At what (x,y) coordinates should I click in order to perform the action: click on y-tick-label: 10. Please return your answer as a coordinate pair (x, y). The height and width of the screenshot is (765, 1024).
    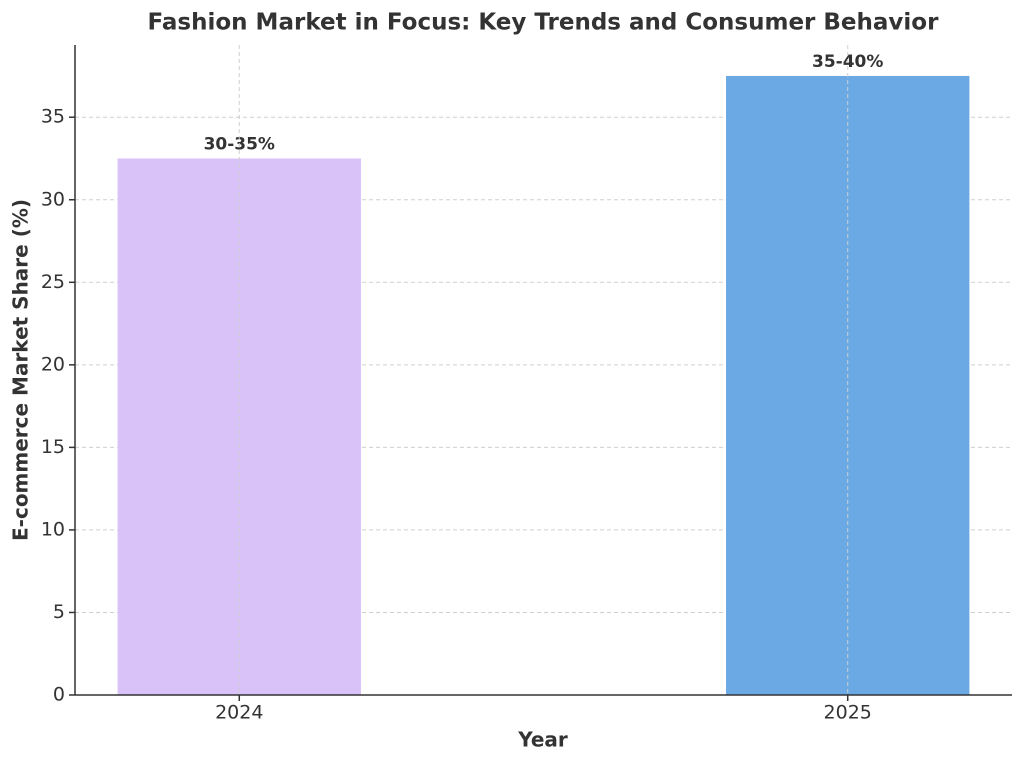
    Looking at the image, I should click on (53, 529).